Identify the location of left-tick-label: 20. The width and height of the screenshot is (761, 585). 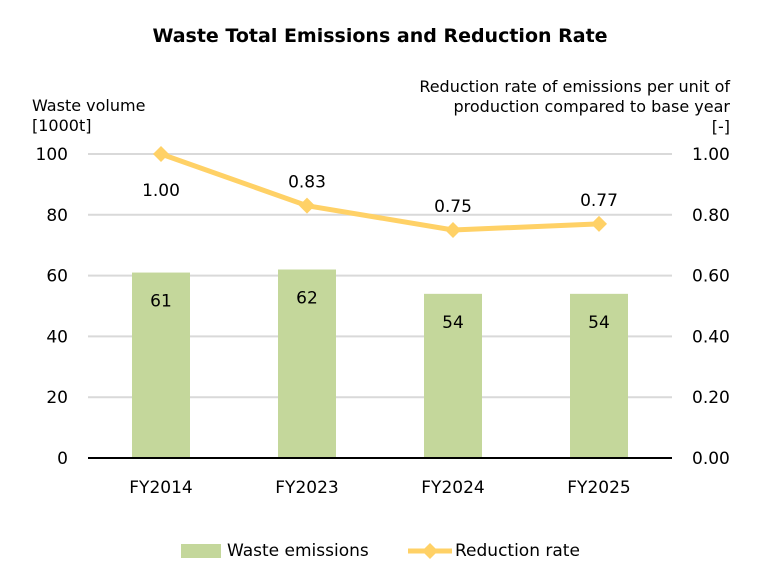
(57, 398).